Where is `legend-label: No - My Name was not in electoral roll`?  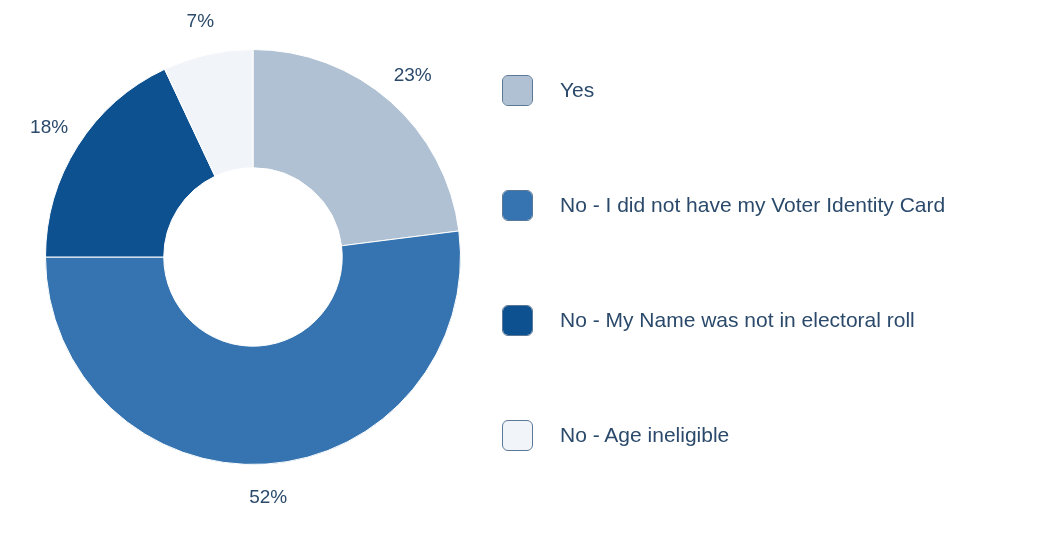 legend-label: No - My Name was not in electoral roll is located at coordinates (737, 320).